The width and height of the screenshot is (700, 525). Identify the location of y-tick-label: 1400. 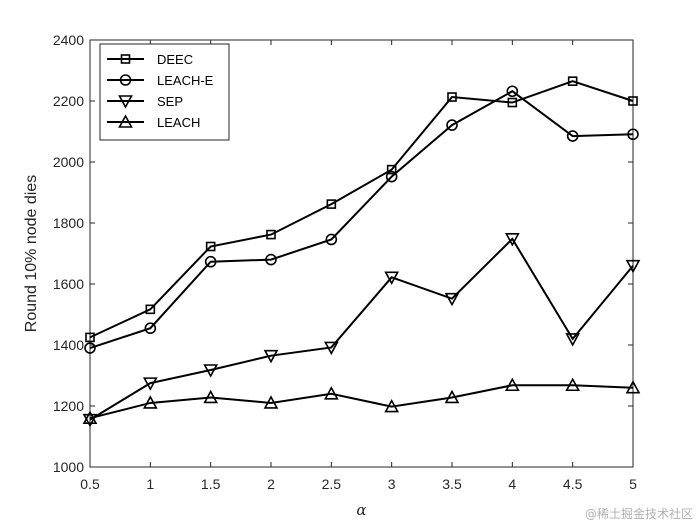
(68, 345).